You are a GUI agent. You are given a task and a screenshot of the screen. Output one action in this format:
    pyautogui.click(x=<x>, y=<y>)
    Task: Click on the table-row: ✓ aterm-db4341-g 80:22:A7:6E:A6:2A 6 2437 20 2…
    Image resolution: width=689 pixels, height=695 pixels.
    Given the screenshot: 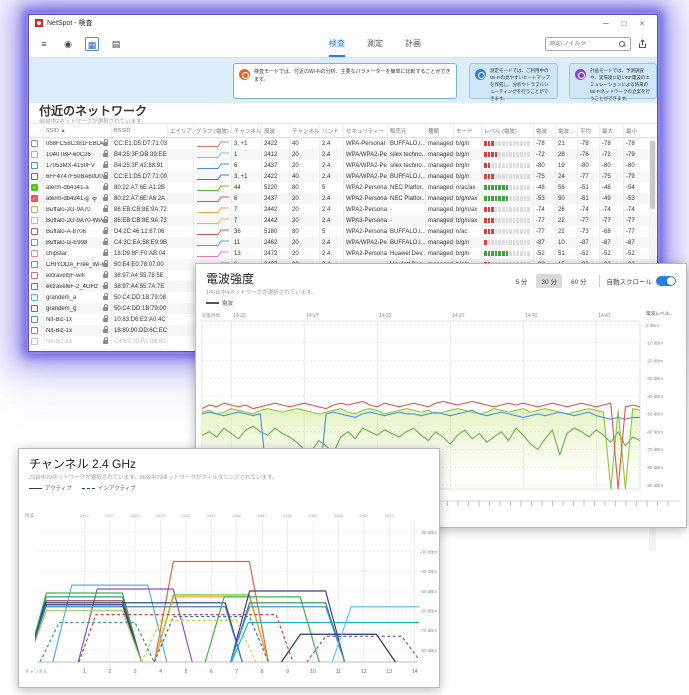 What is the action you would take?
    pyautogui.click(x=343, y=198)
    